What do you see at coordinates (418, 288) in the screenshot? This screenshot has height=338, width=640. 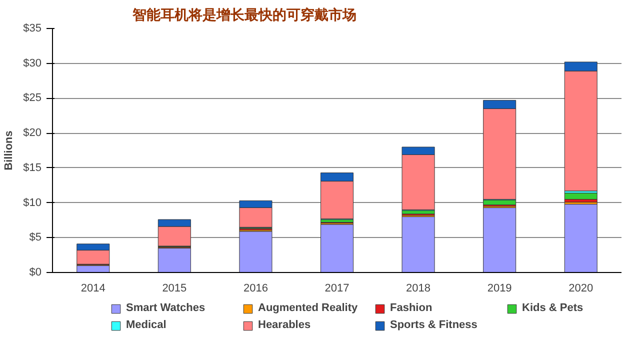 I see `x-tick-label: 2018` at bounding box center [418, 288].